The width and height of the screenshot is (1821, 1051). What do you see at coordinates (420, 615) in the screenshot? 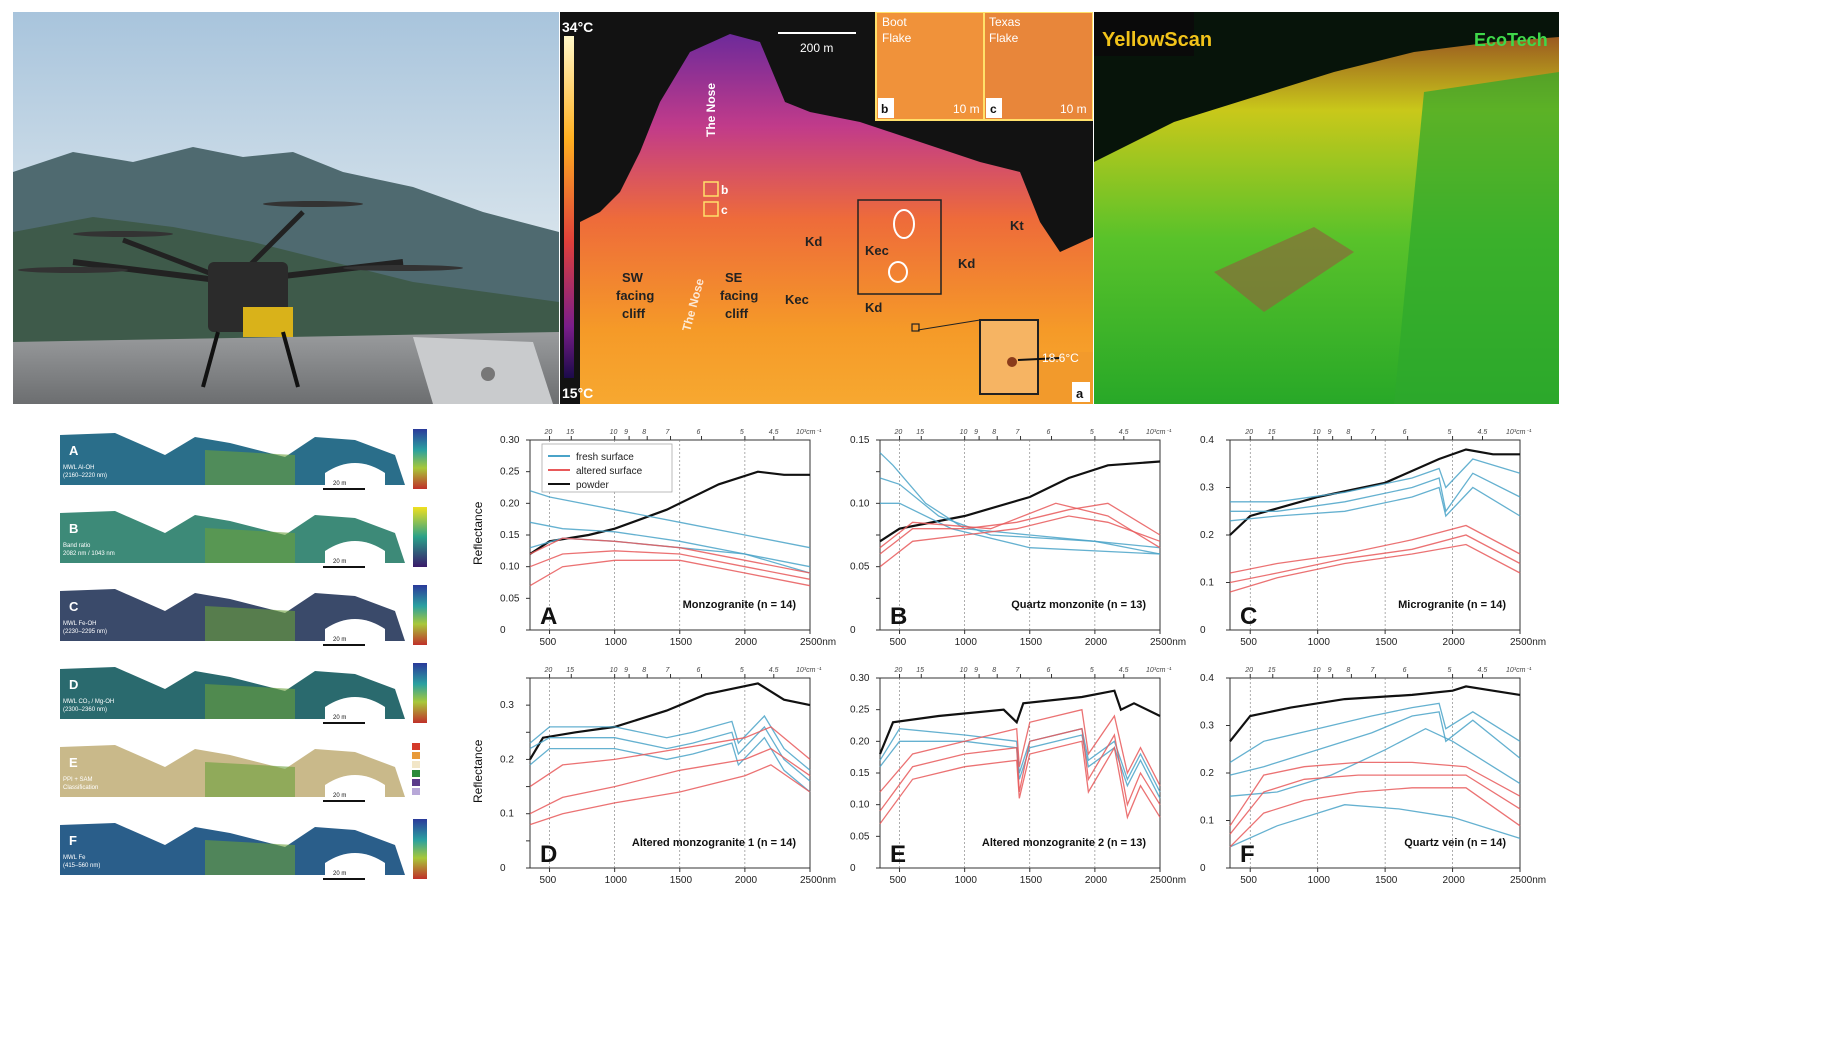
I see `map-legend-c` at bounding box center [420, 615].